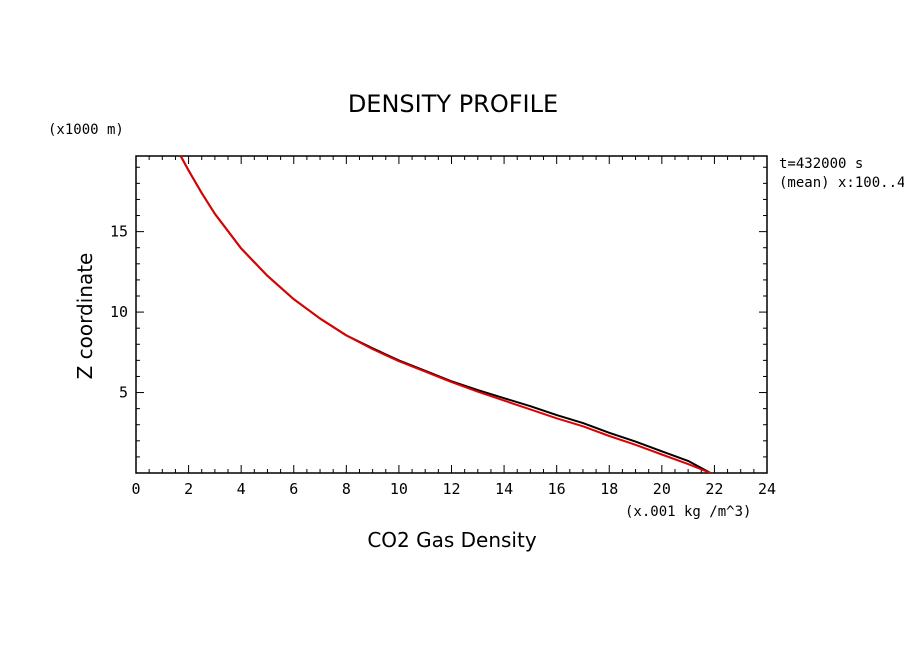 The image size is (904, 654). What do you see at coordinates (662, 489) in the screenshot?
I see `x-tick-label: 20` at bounding box center [662, 489].